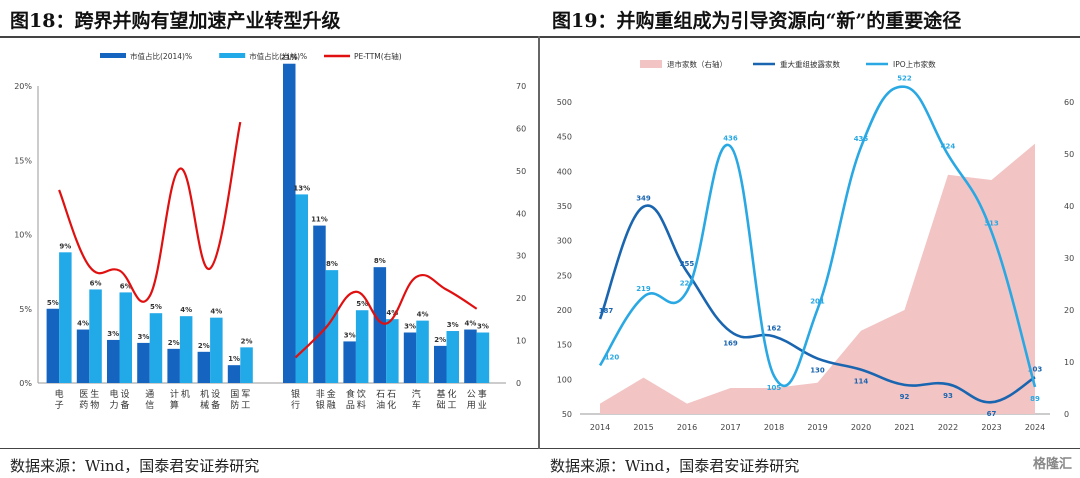 The height and width of the screenshot is (478, 1080). Describe the element at coordinates (521, 298) in the screenshot. I see `y-tick-label-right: 20` at that location.